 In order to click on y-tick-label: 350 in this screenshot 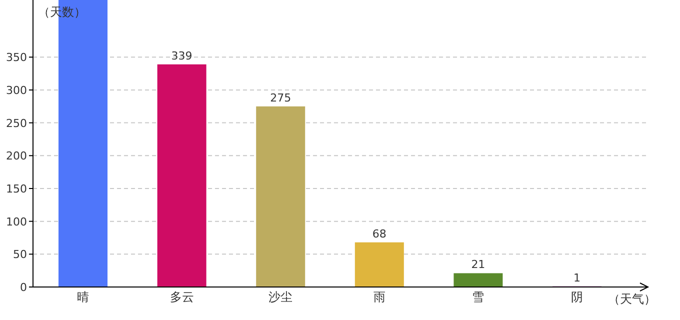, I will do `click(16, 57)`.